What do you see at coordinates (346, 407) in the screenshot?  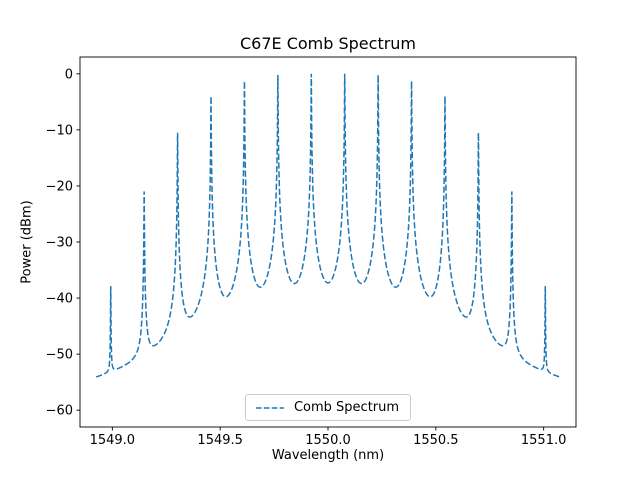 I see `legend-label: Comb Spectrum` at bounding box center [346, 407].